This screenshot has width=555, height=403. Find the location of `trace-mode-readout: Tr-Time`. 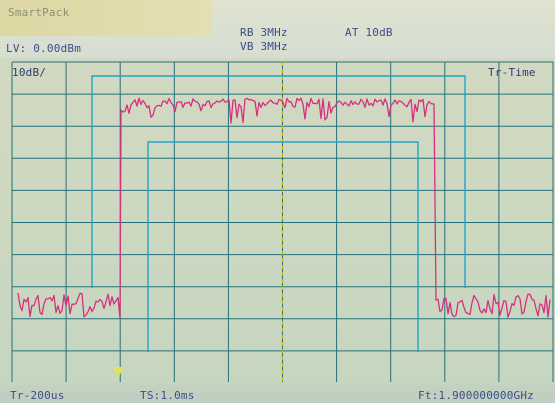

trace-mode-readout: Tr-Time is located at coordinates (512, 72).